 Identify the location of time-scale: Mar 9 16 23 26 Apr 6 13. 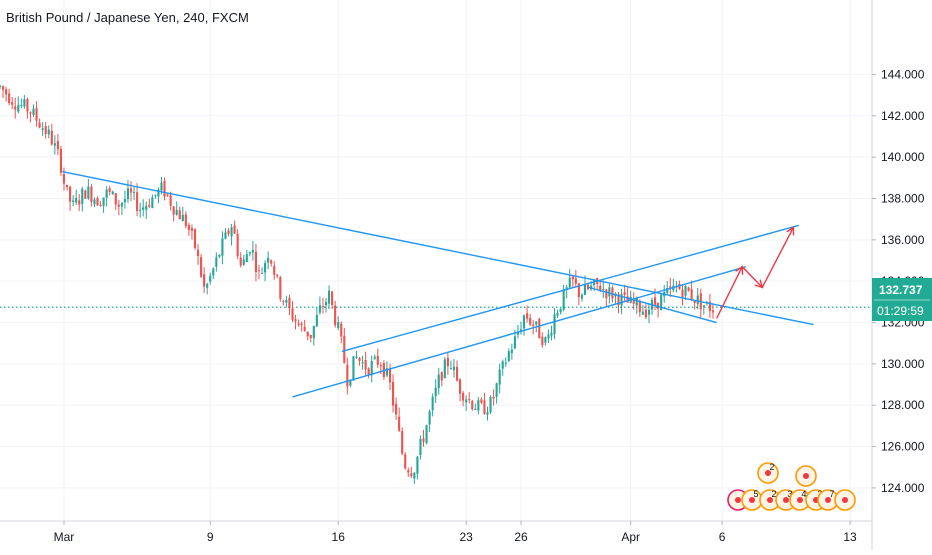
(455, 532).